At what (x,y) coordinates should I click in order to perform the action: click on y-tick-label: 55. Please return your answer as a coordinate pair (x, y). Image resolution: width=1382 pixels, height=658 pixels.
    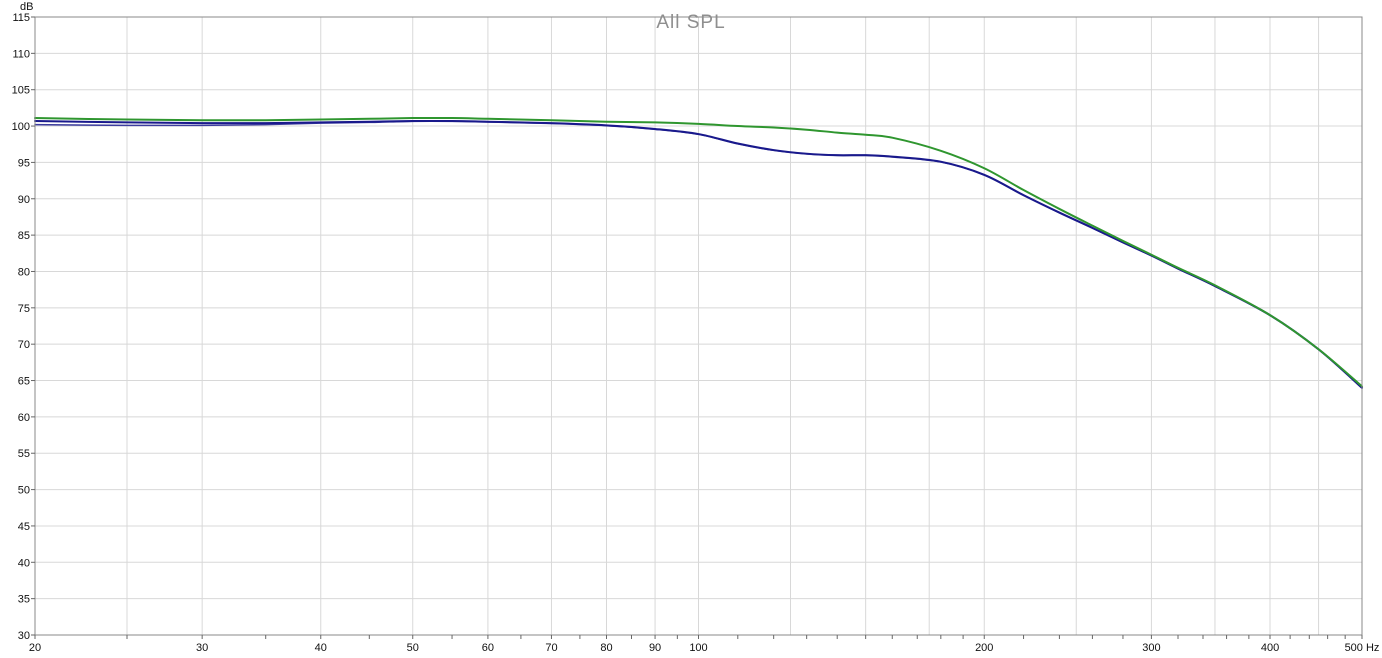
    Looking at the image, I should click on (24, 454).